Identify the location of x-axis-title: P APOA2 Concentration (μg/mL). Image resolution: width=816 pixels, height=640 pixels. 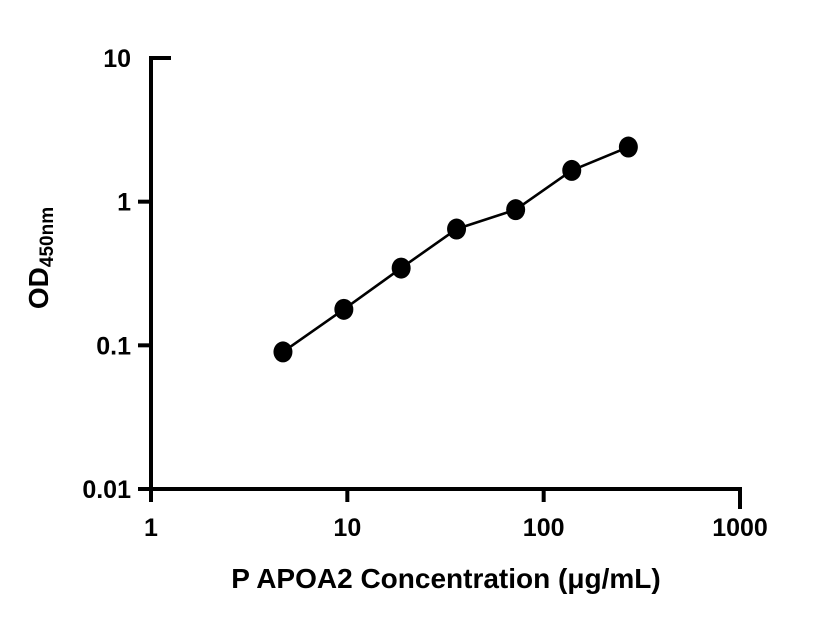
(445, 578).